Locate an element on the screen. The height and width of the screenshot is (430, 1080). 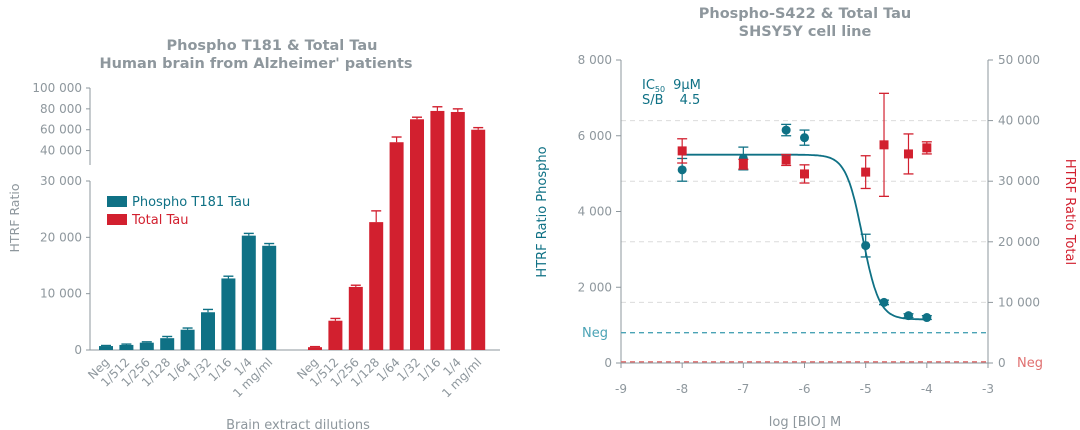
annotation-ic-label: IC is located at coordinates (648, 85).